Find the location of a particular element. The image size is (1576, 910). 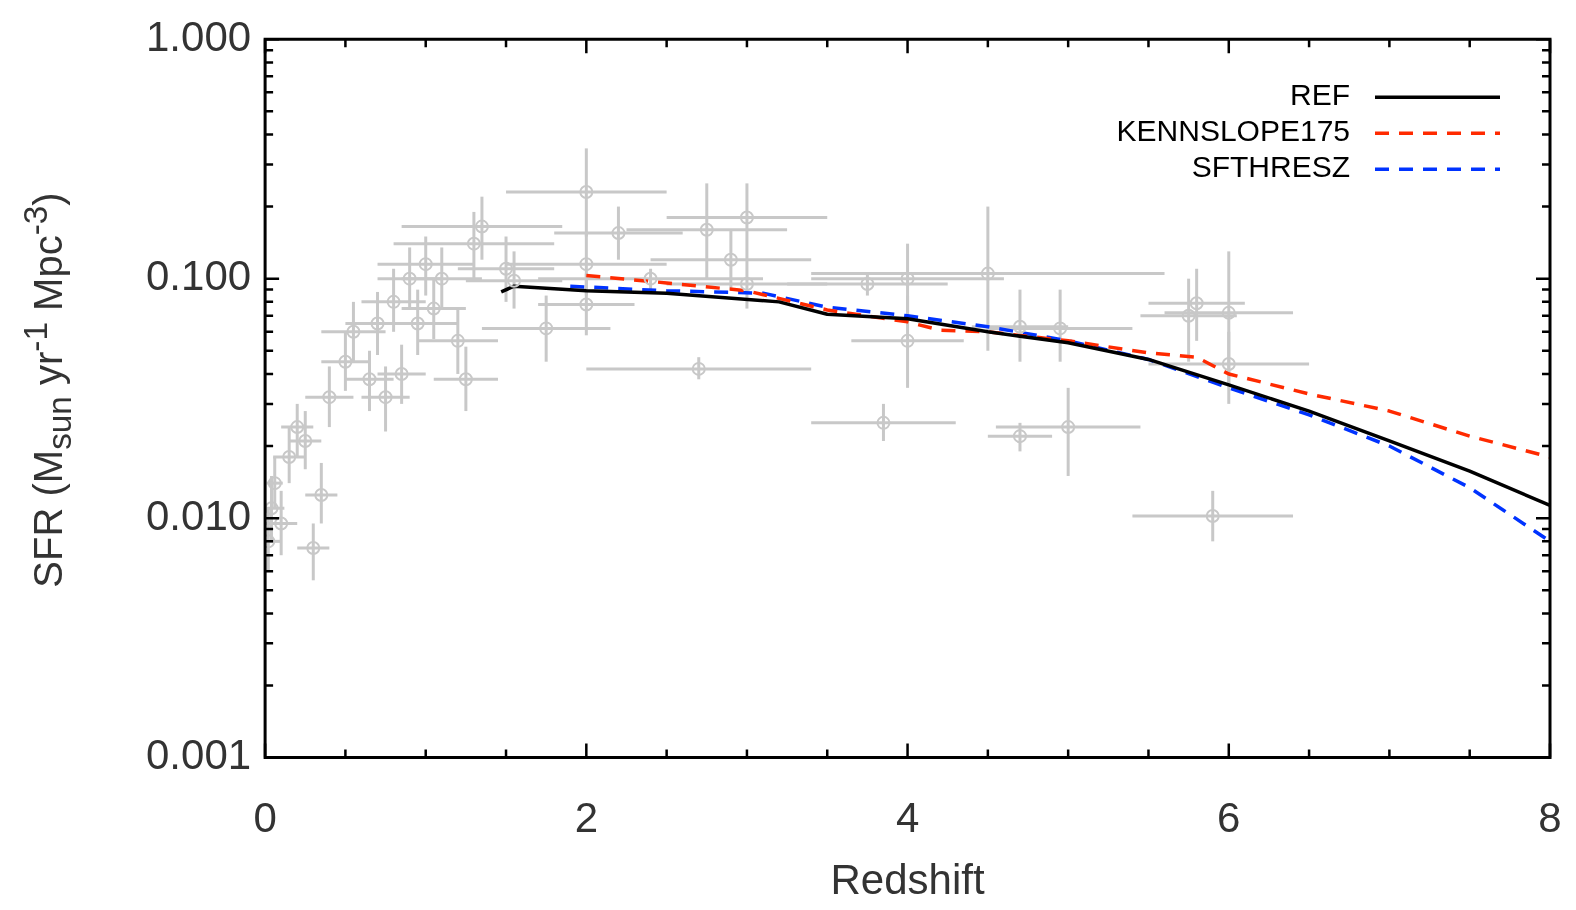

x-tick-label: 2 is located at coordinates (586, 818).